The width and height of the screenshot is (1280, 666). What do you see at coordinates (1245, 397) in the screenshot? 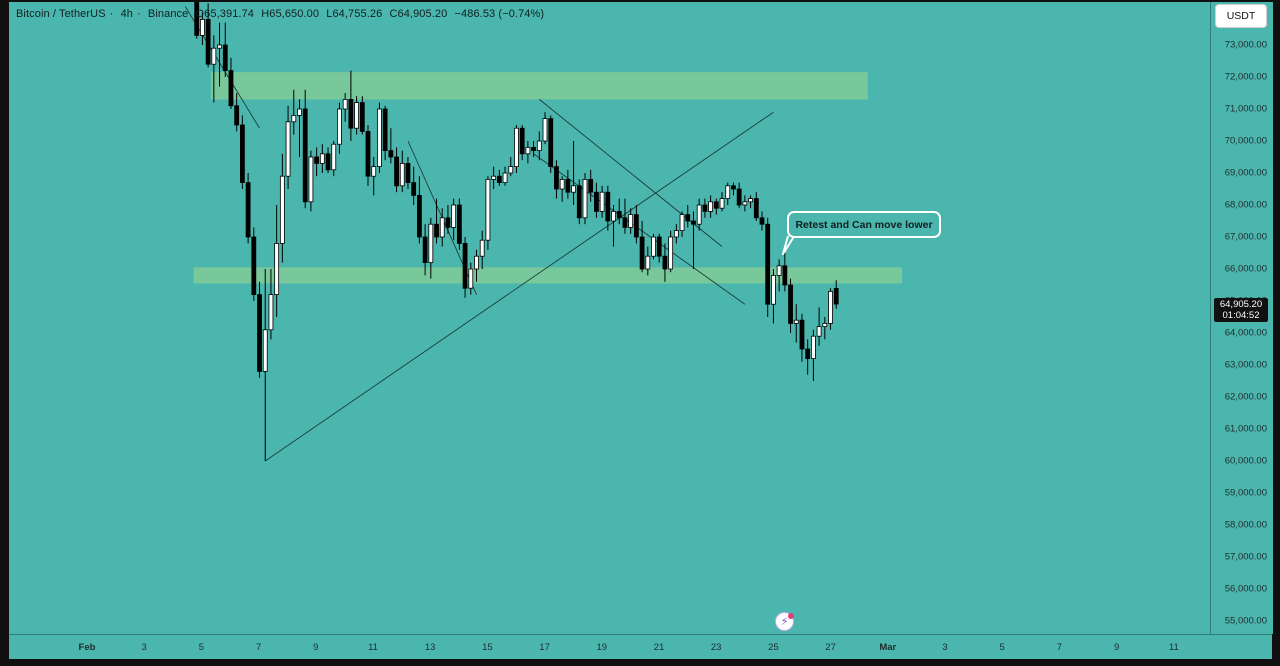
I see `price-tick-label: 62,000.00` at bounding box center [1245, 397].